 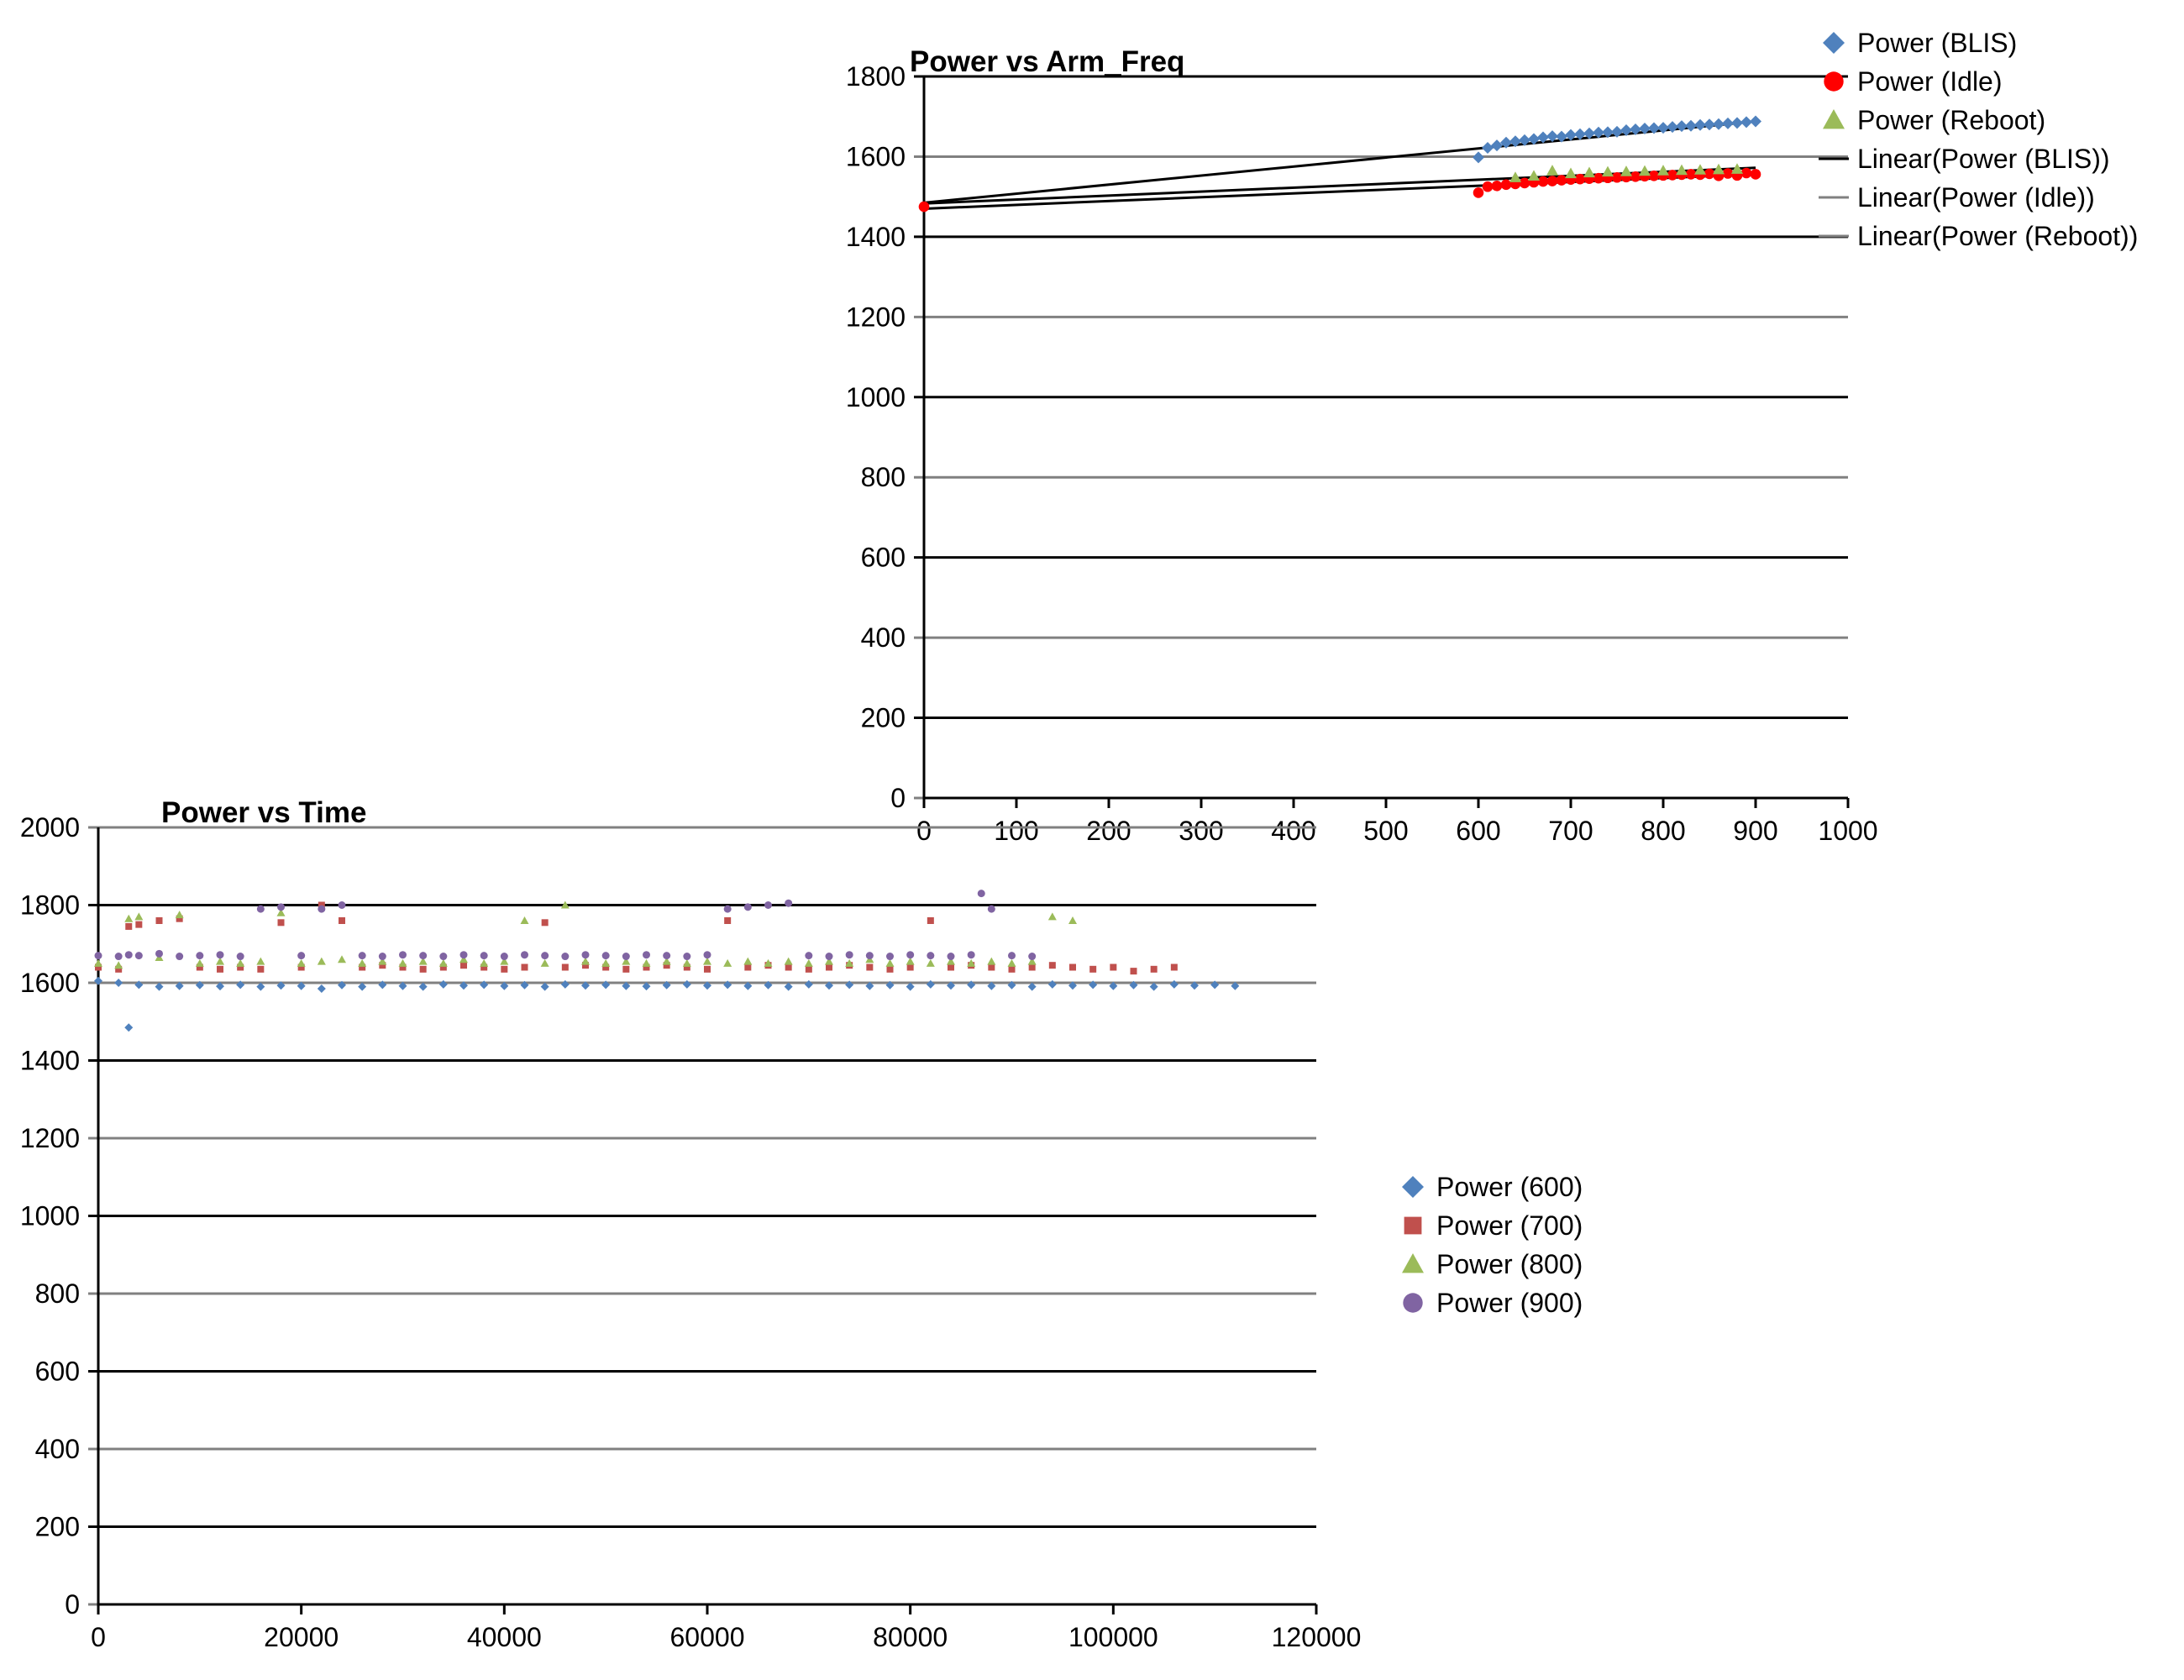 What do you see at coordinates (1755, 831) in the screenshot?
I see `x-tick-label: 900` at bounding box center [1755, 831].